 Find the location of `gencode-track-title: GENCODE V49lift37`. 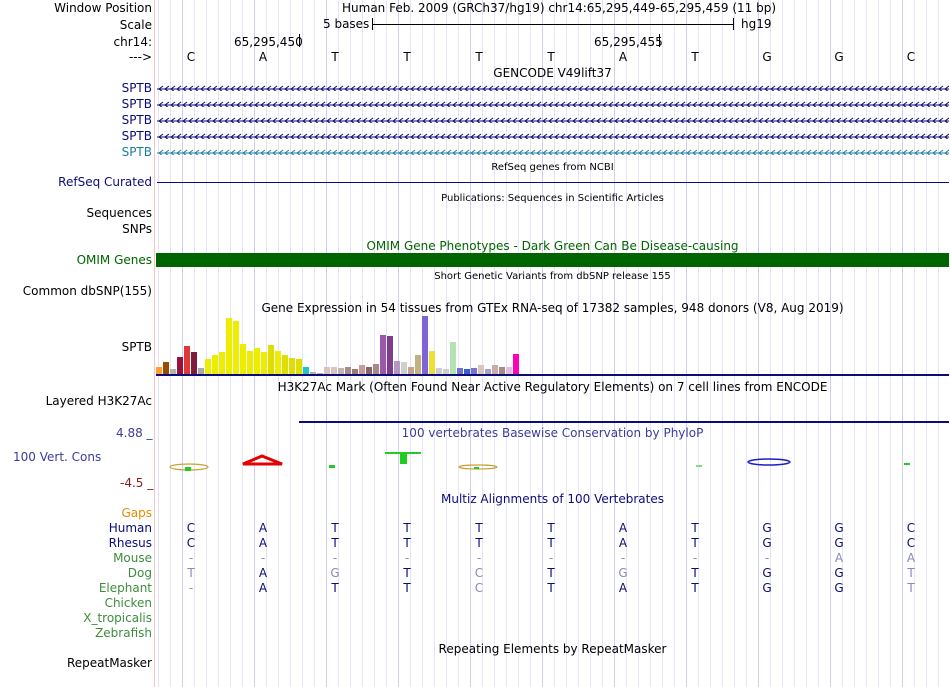

gencode-track-title: GENCODE V49lift37 is located at coordinates (552, 73).